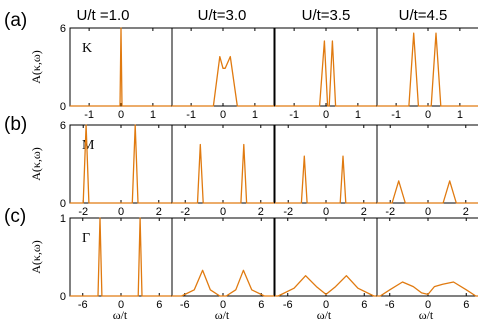 The width and height of the screenshot is (478, 324). I want to click on x-axis-title-4: ω/t, so click(426, 315).